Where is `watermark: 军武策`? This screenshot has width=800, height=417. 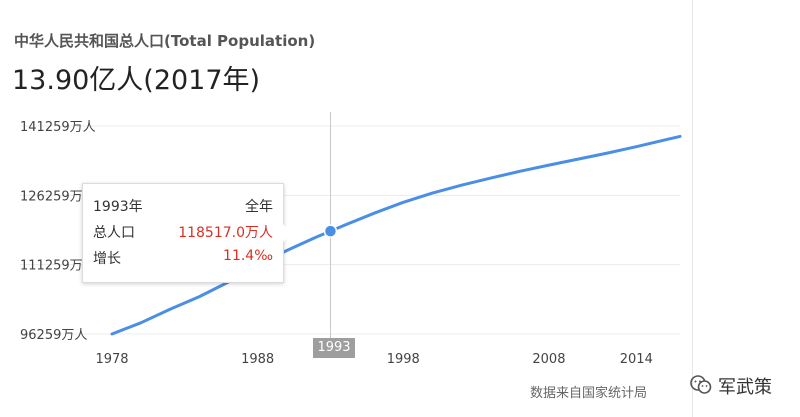 watermark: 军武策 is located at coordinates (743, 385).